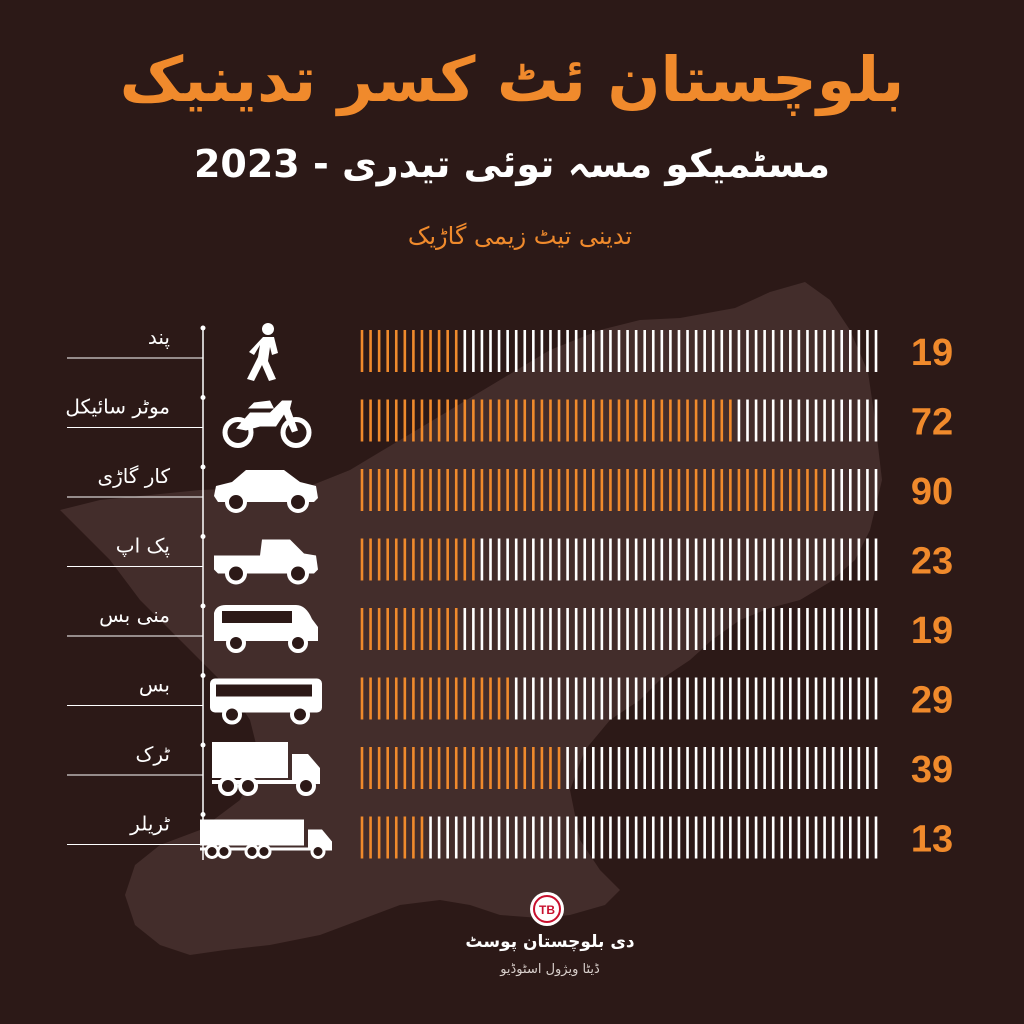  I want to click on bar, so click(619, 629).